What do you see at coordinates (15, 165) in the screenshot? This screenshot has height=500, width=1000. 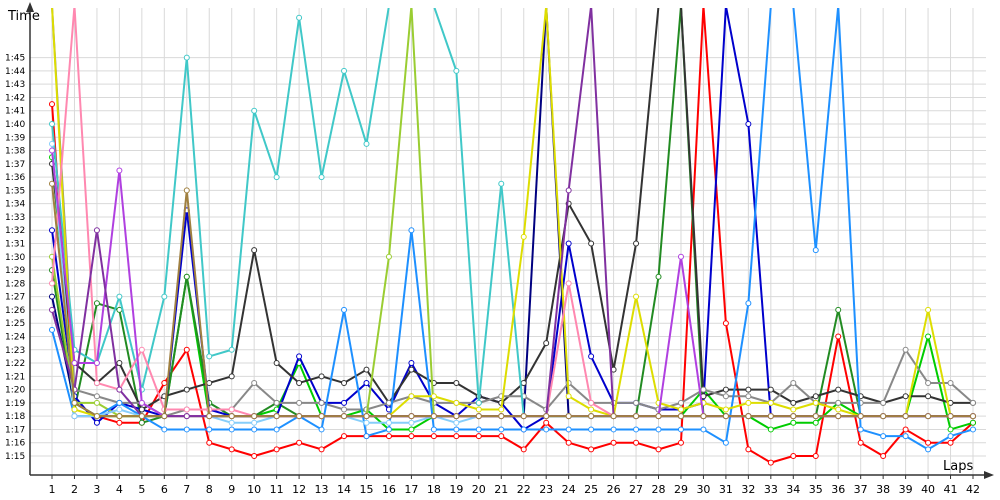 I see `y-tick-label: 1:37` at bounding box center [15, 165].